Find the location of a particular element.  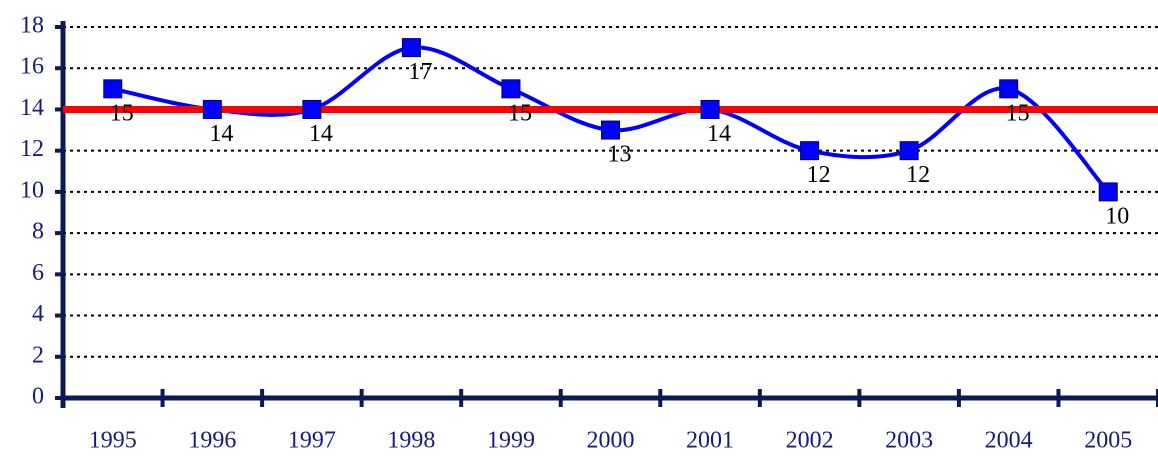

y-tick-label: 16 is located at coordinates (32, 67).